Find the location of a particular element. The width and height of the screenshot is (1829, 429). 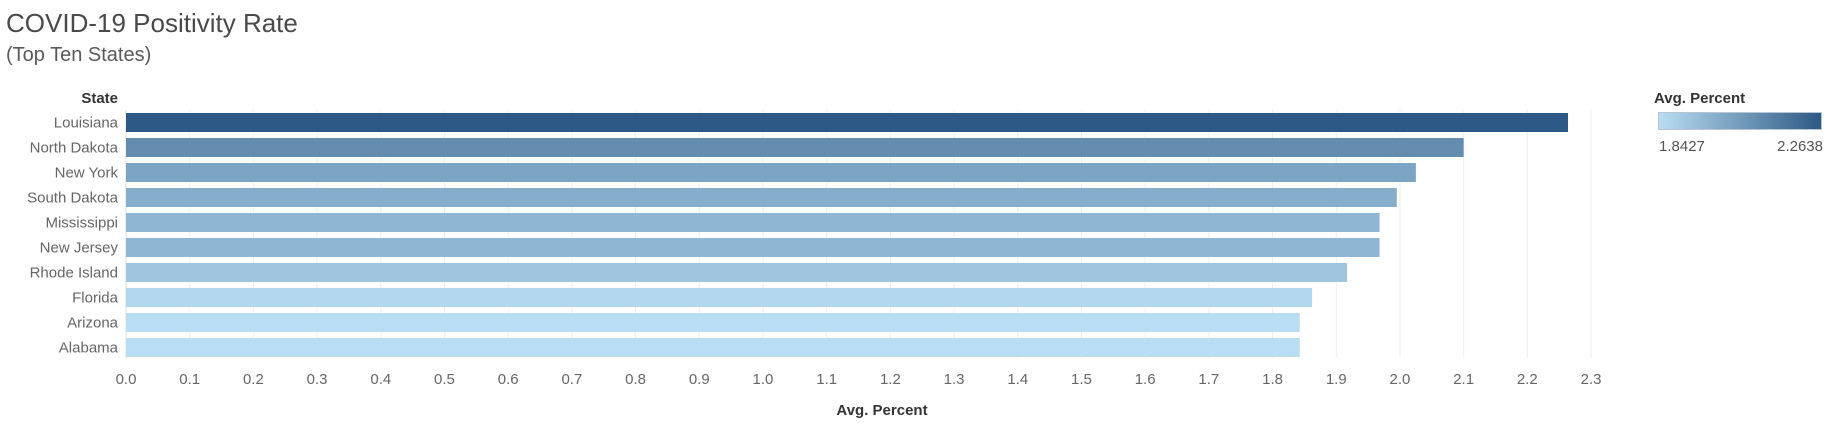

category-label: Rhode Island is located at coordinates (74, 273).